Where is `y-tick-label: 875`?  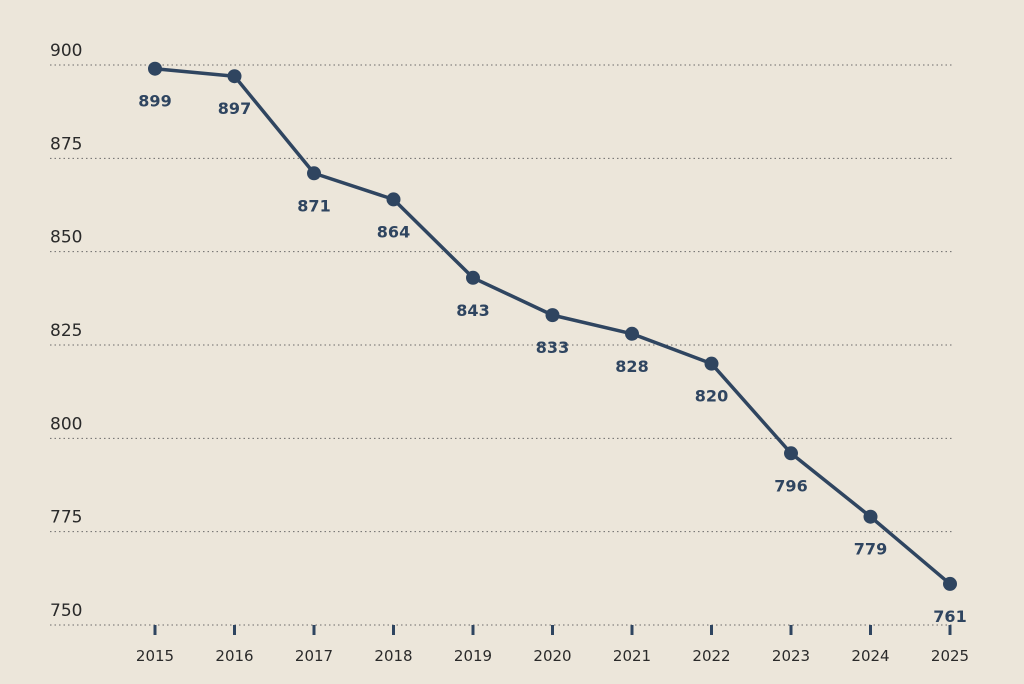
y-tick-label: 875 is located at coordinates (66, 144).